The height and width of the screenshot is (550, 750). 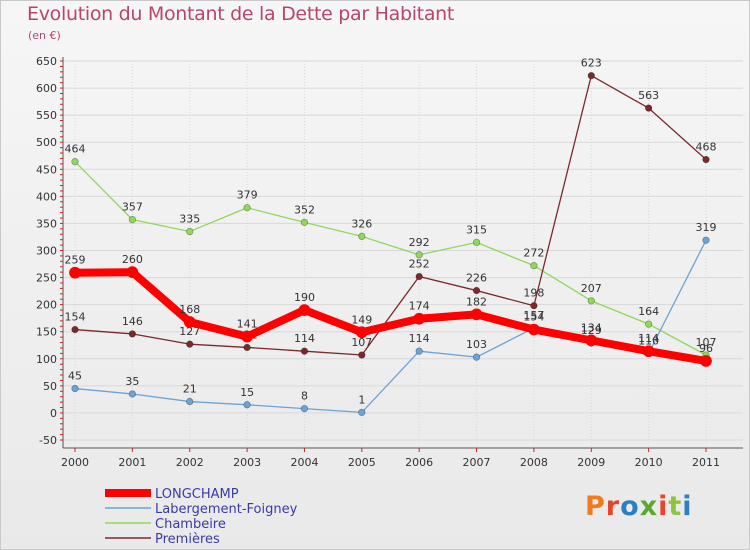 I want to click on data-label: 326, so click(x=361, y=223).